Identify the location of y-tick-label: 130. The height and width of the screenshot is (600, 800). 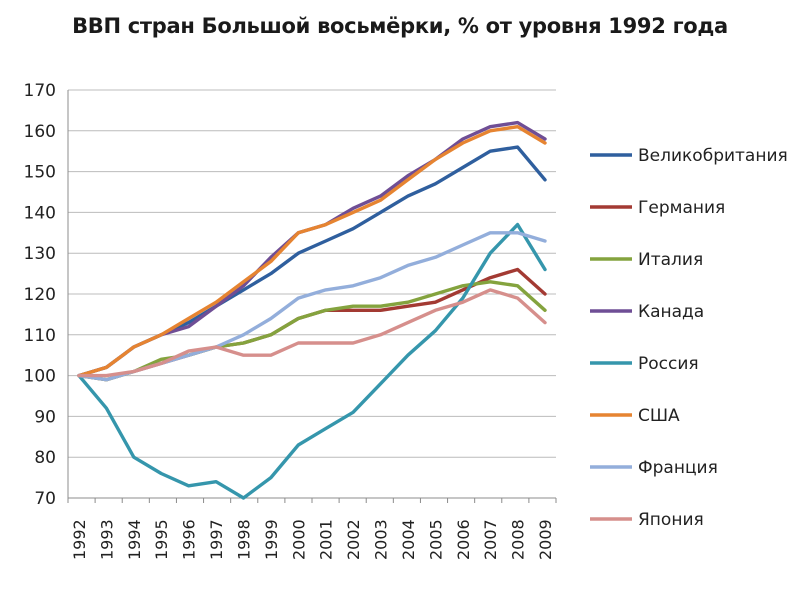
(40, 254).